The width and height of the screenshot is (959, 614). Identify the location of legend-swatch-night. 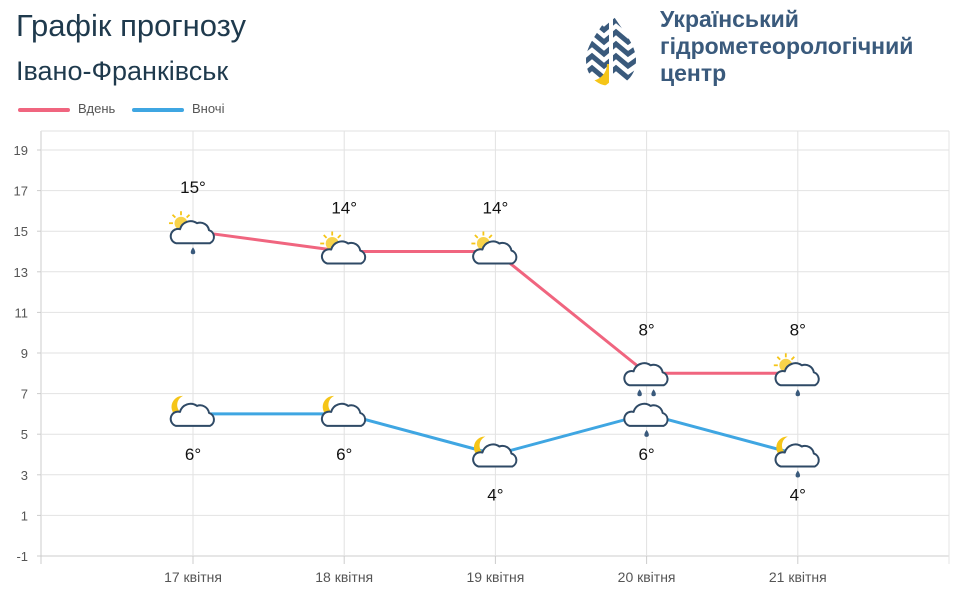
(158, 110).